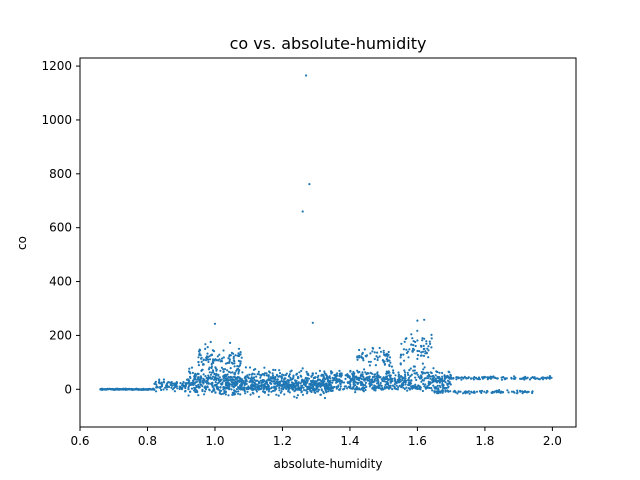  Describe the element at coordinates (417, 441) in the screenshot. I see `x-tick-label: 1.6` at that location.